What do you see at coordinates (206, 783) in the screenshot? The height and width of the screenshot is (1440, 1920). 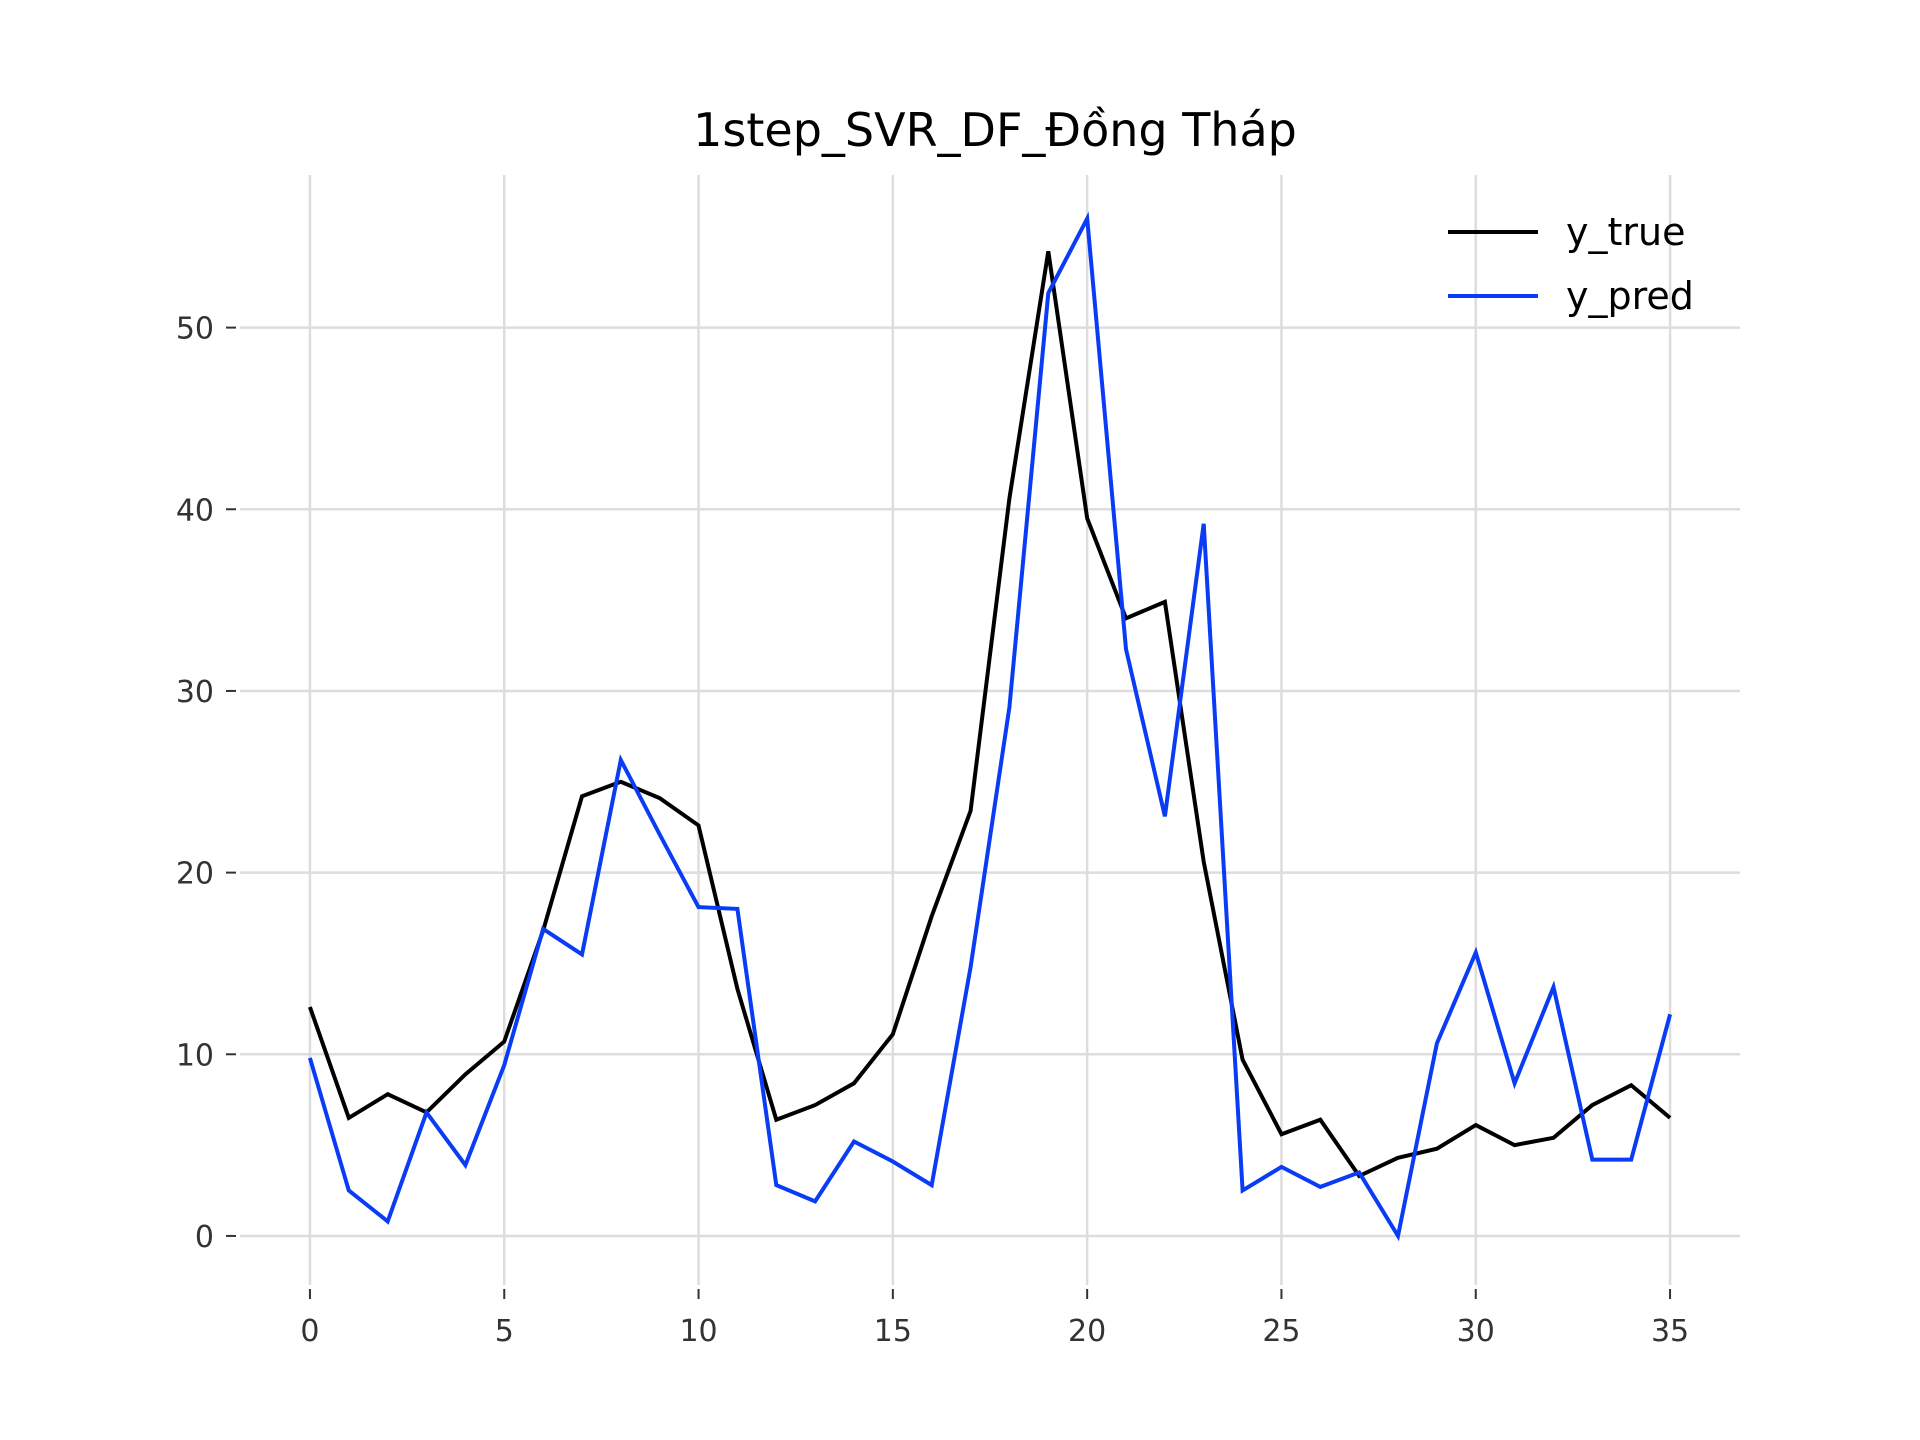 I see `y-axis: 0 10 20 30 40 50` at bounding box center [206, 783].